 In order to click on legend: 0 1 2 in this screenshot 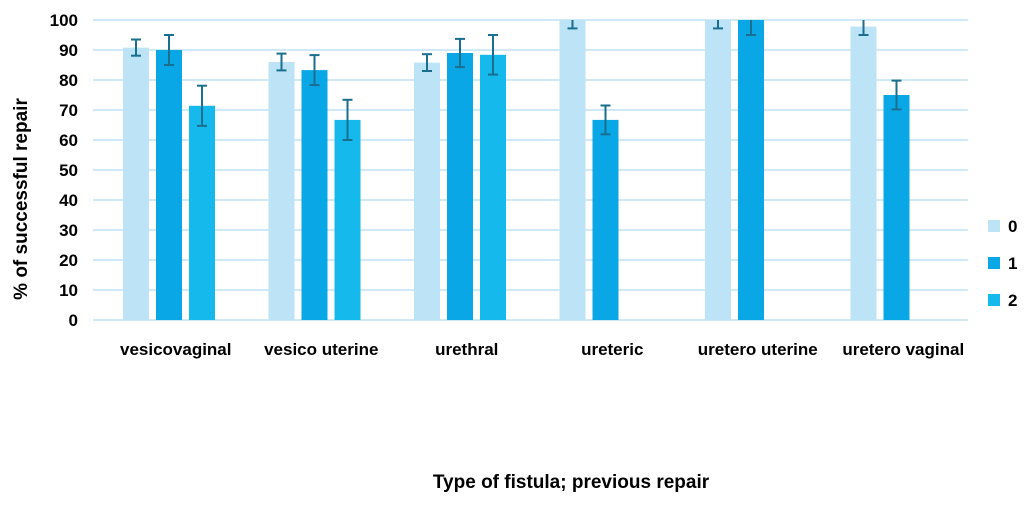, I will do `click(1002, 263)`.